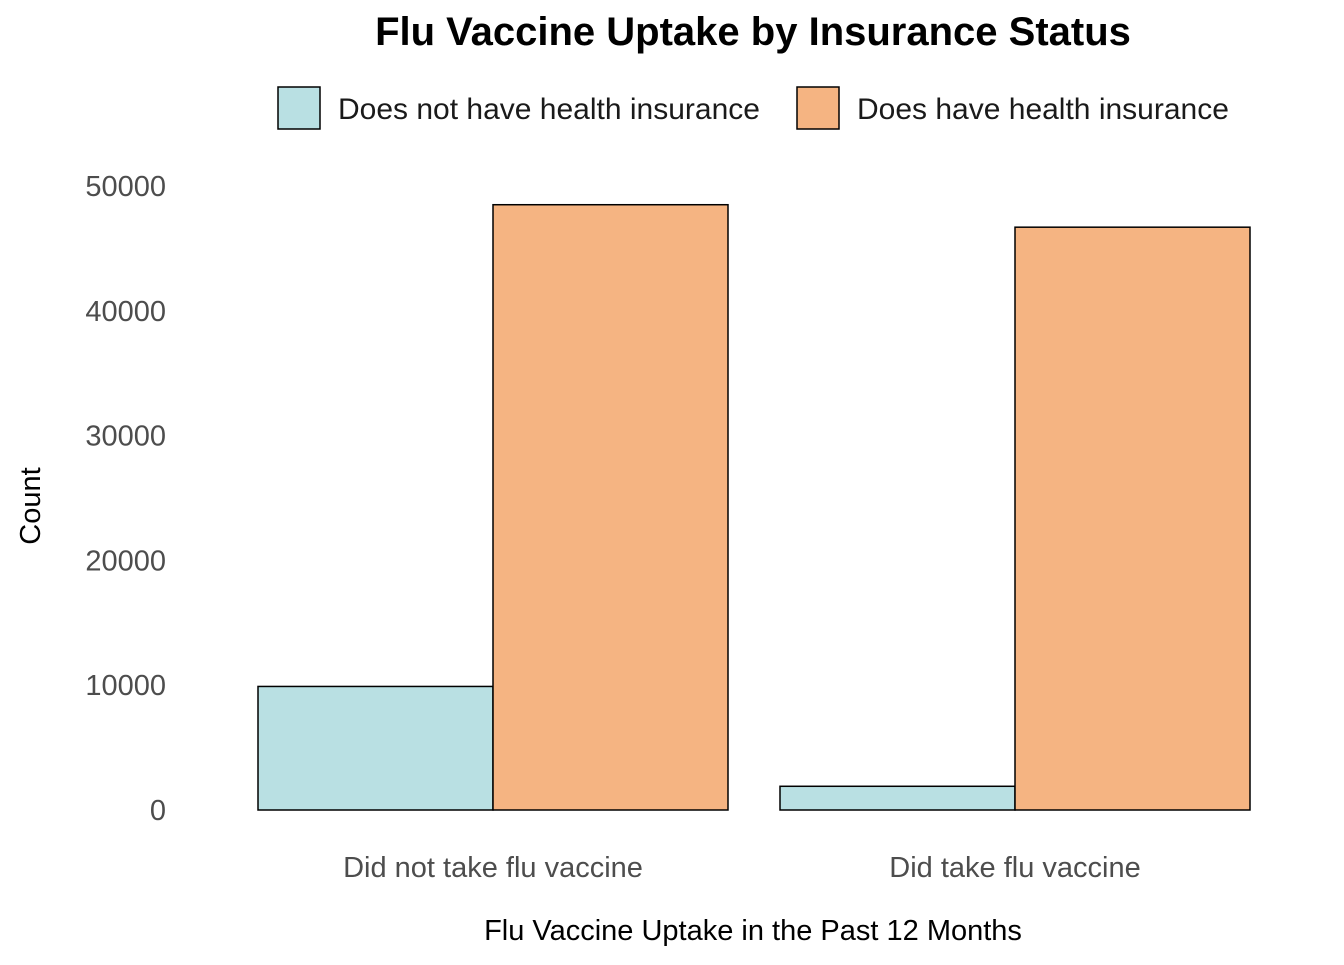 The width and height of the screenshot is (1344, 965). Describe the element at coordinates (125, 561) in the screenshot. I see `y-tick-label: 20000` at that location.